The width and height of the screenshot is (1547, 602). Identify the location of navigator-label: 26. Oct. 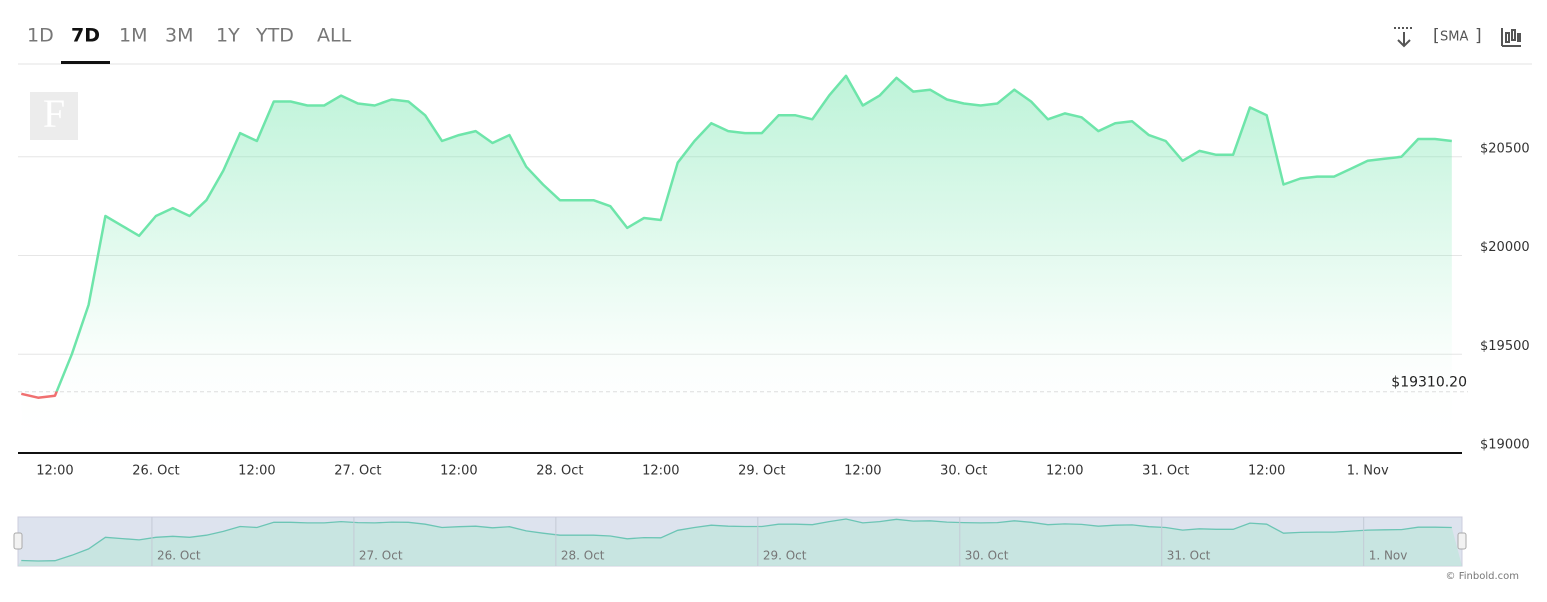
(179, 556).